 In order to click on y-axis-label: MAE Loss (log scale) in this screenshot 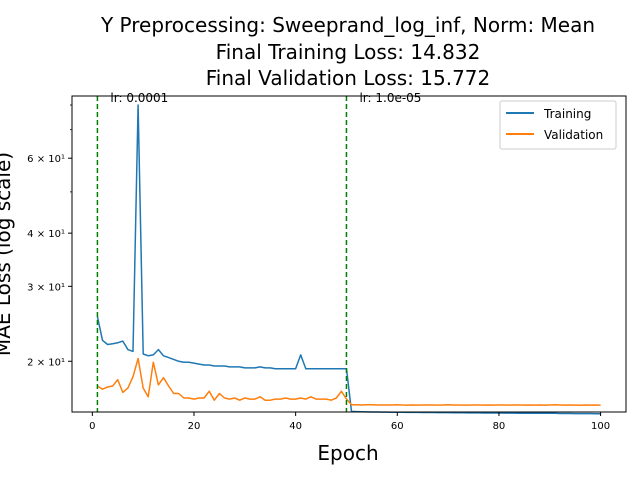, I will do `click(7, 254)`.